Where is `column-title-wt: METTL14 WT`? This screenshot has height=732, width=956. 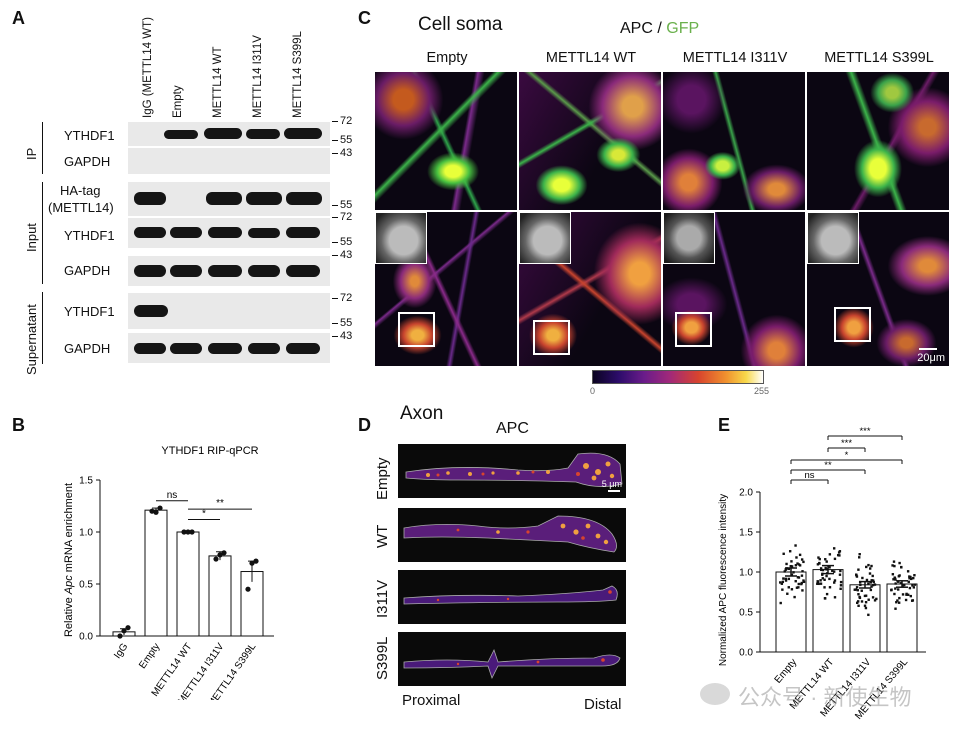 column-title-wt: METTL14 WT is located at coordinates (591, 58).